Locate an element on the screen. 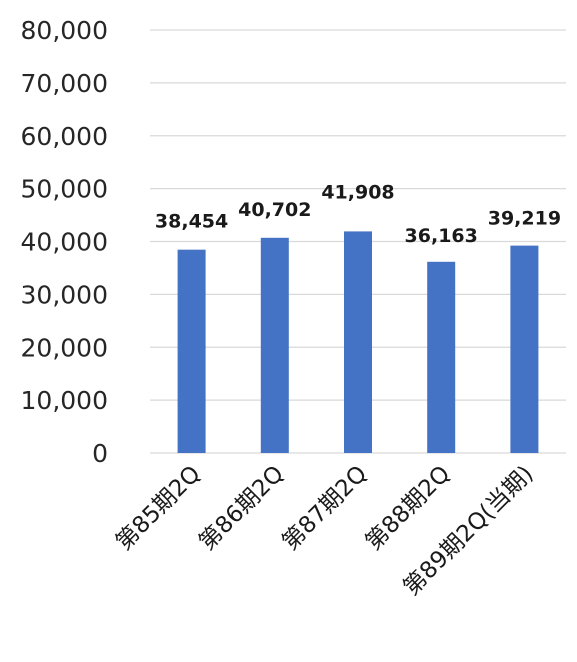 This screenshot has width=577, height=662. y-tick-label: 70,000 is located at coordinates (64, 83).